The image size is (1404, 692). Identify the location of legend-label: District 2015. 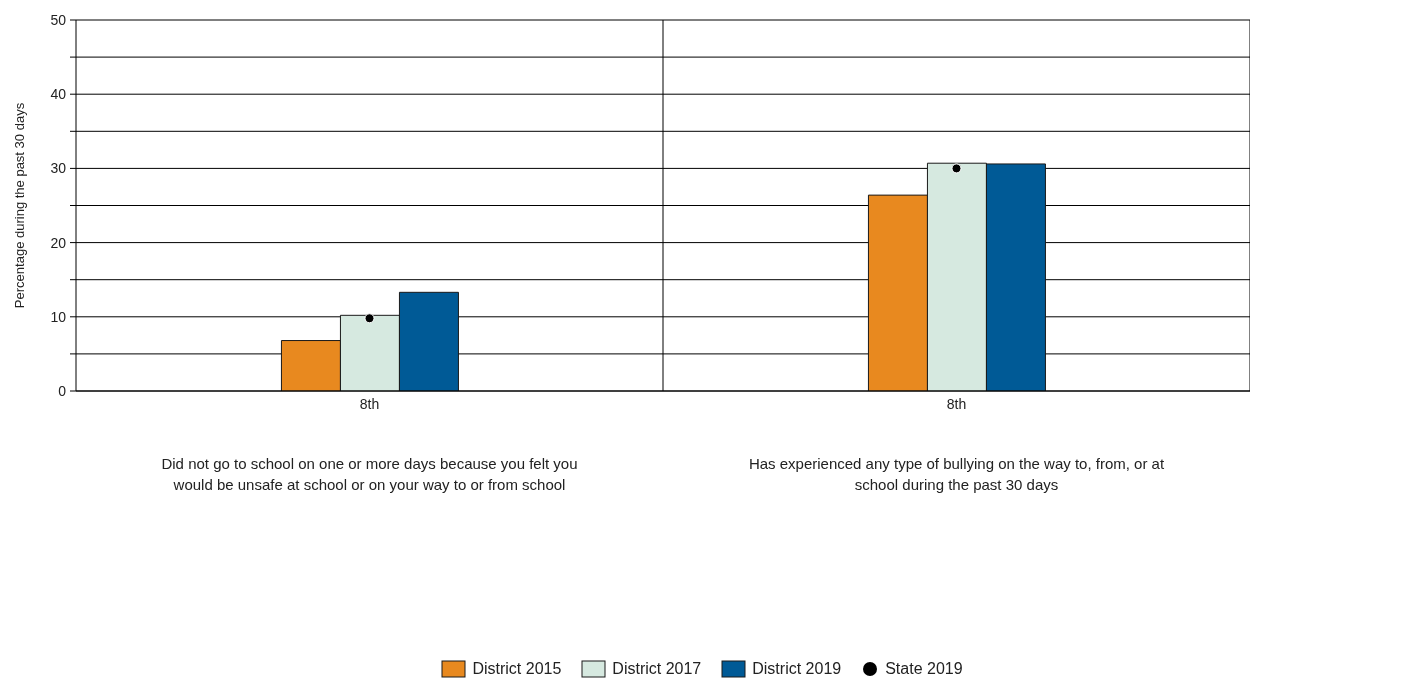
(516, 669).